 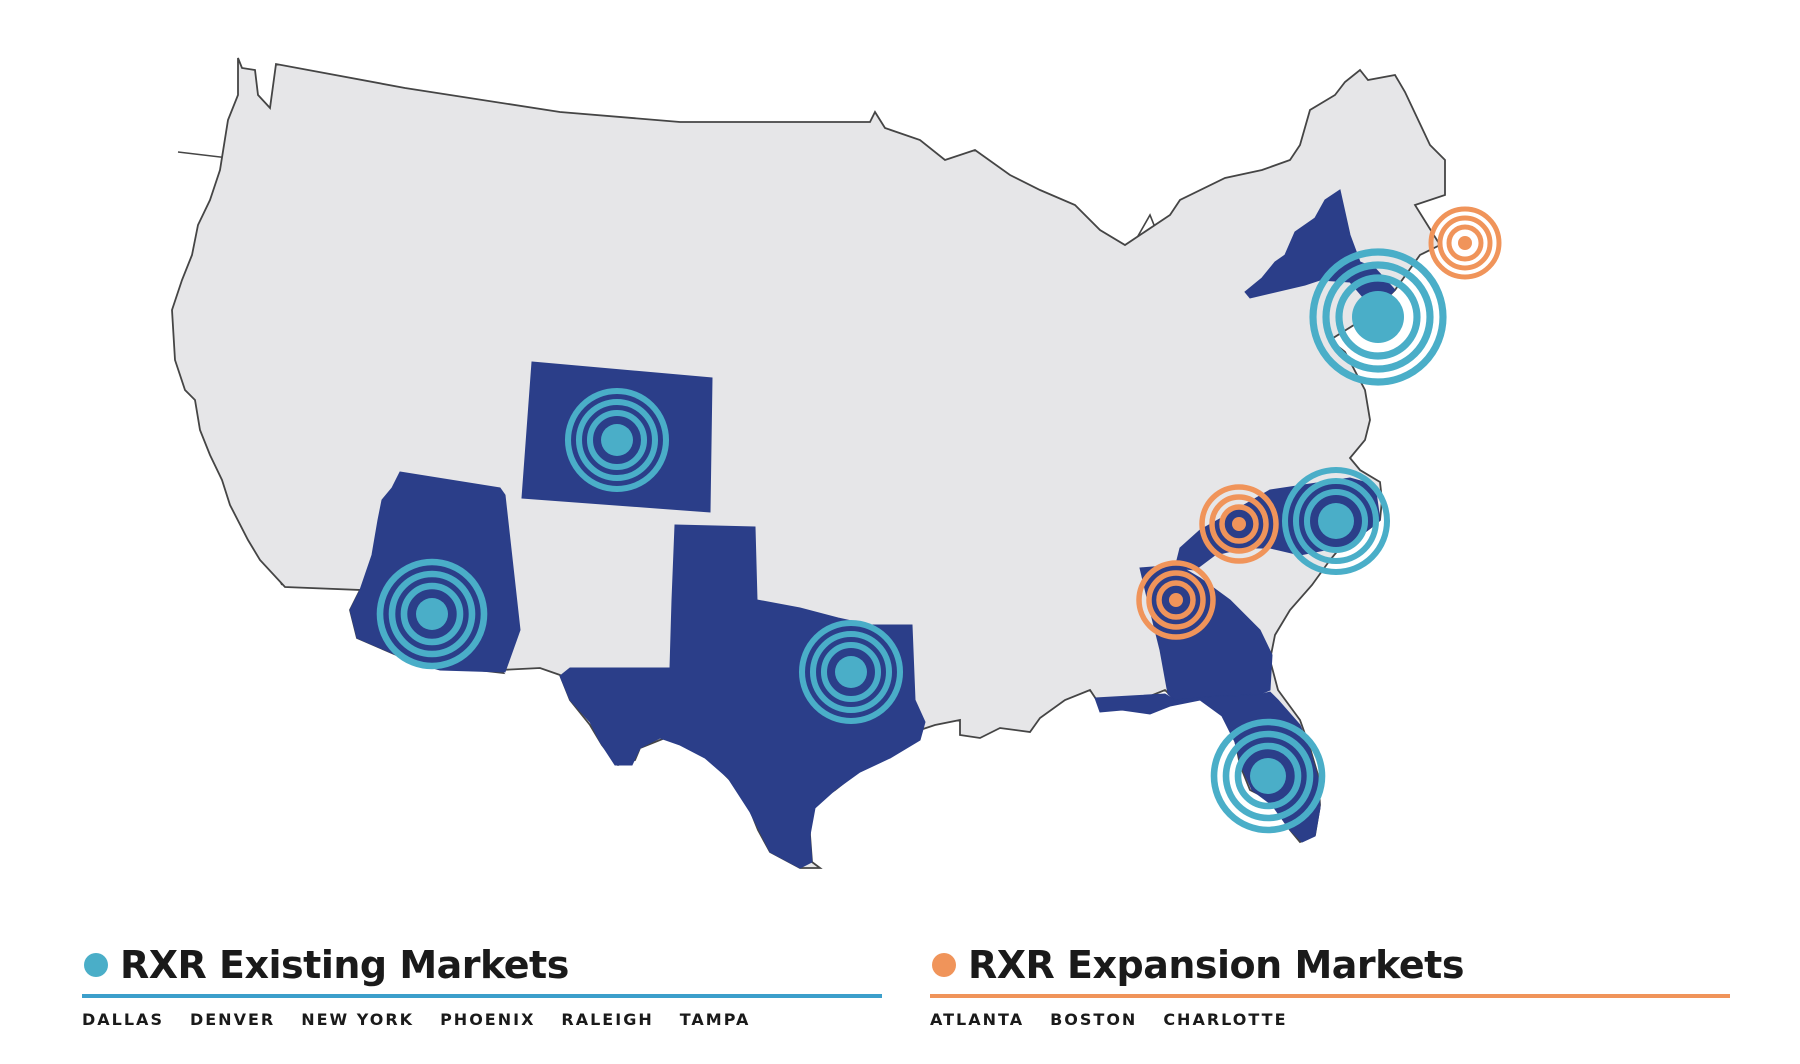 What do you see at coordinates (123, 1019) in the screenshot?
I see `city-dallas: DALLAS` at bounding box center [123, 1019].